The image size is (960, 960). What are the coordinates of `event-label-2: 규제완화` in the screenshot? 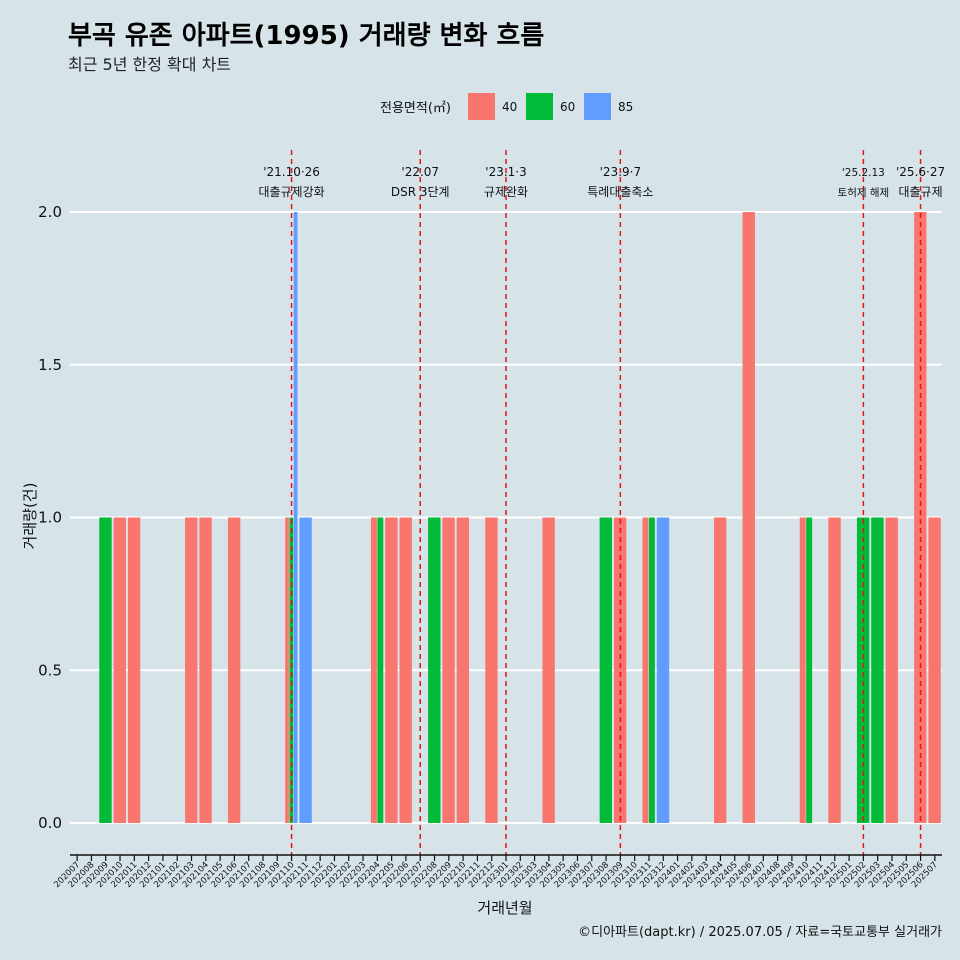 It's located at (506, 192).